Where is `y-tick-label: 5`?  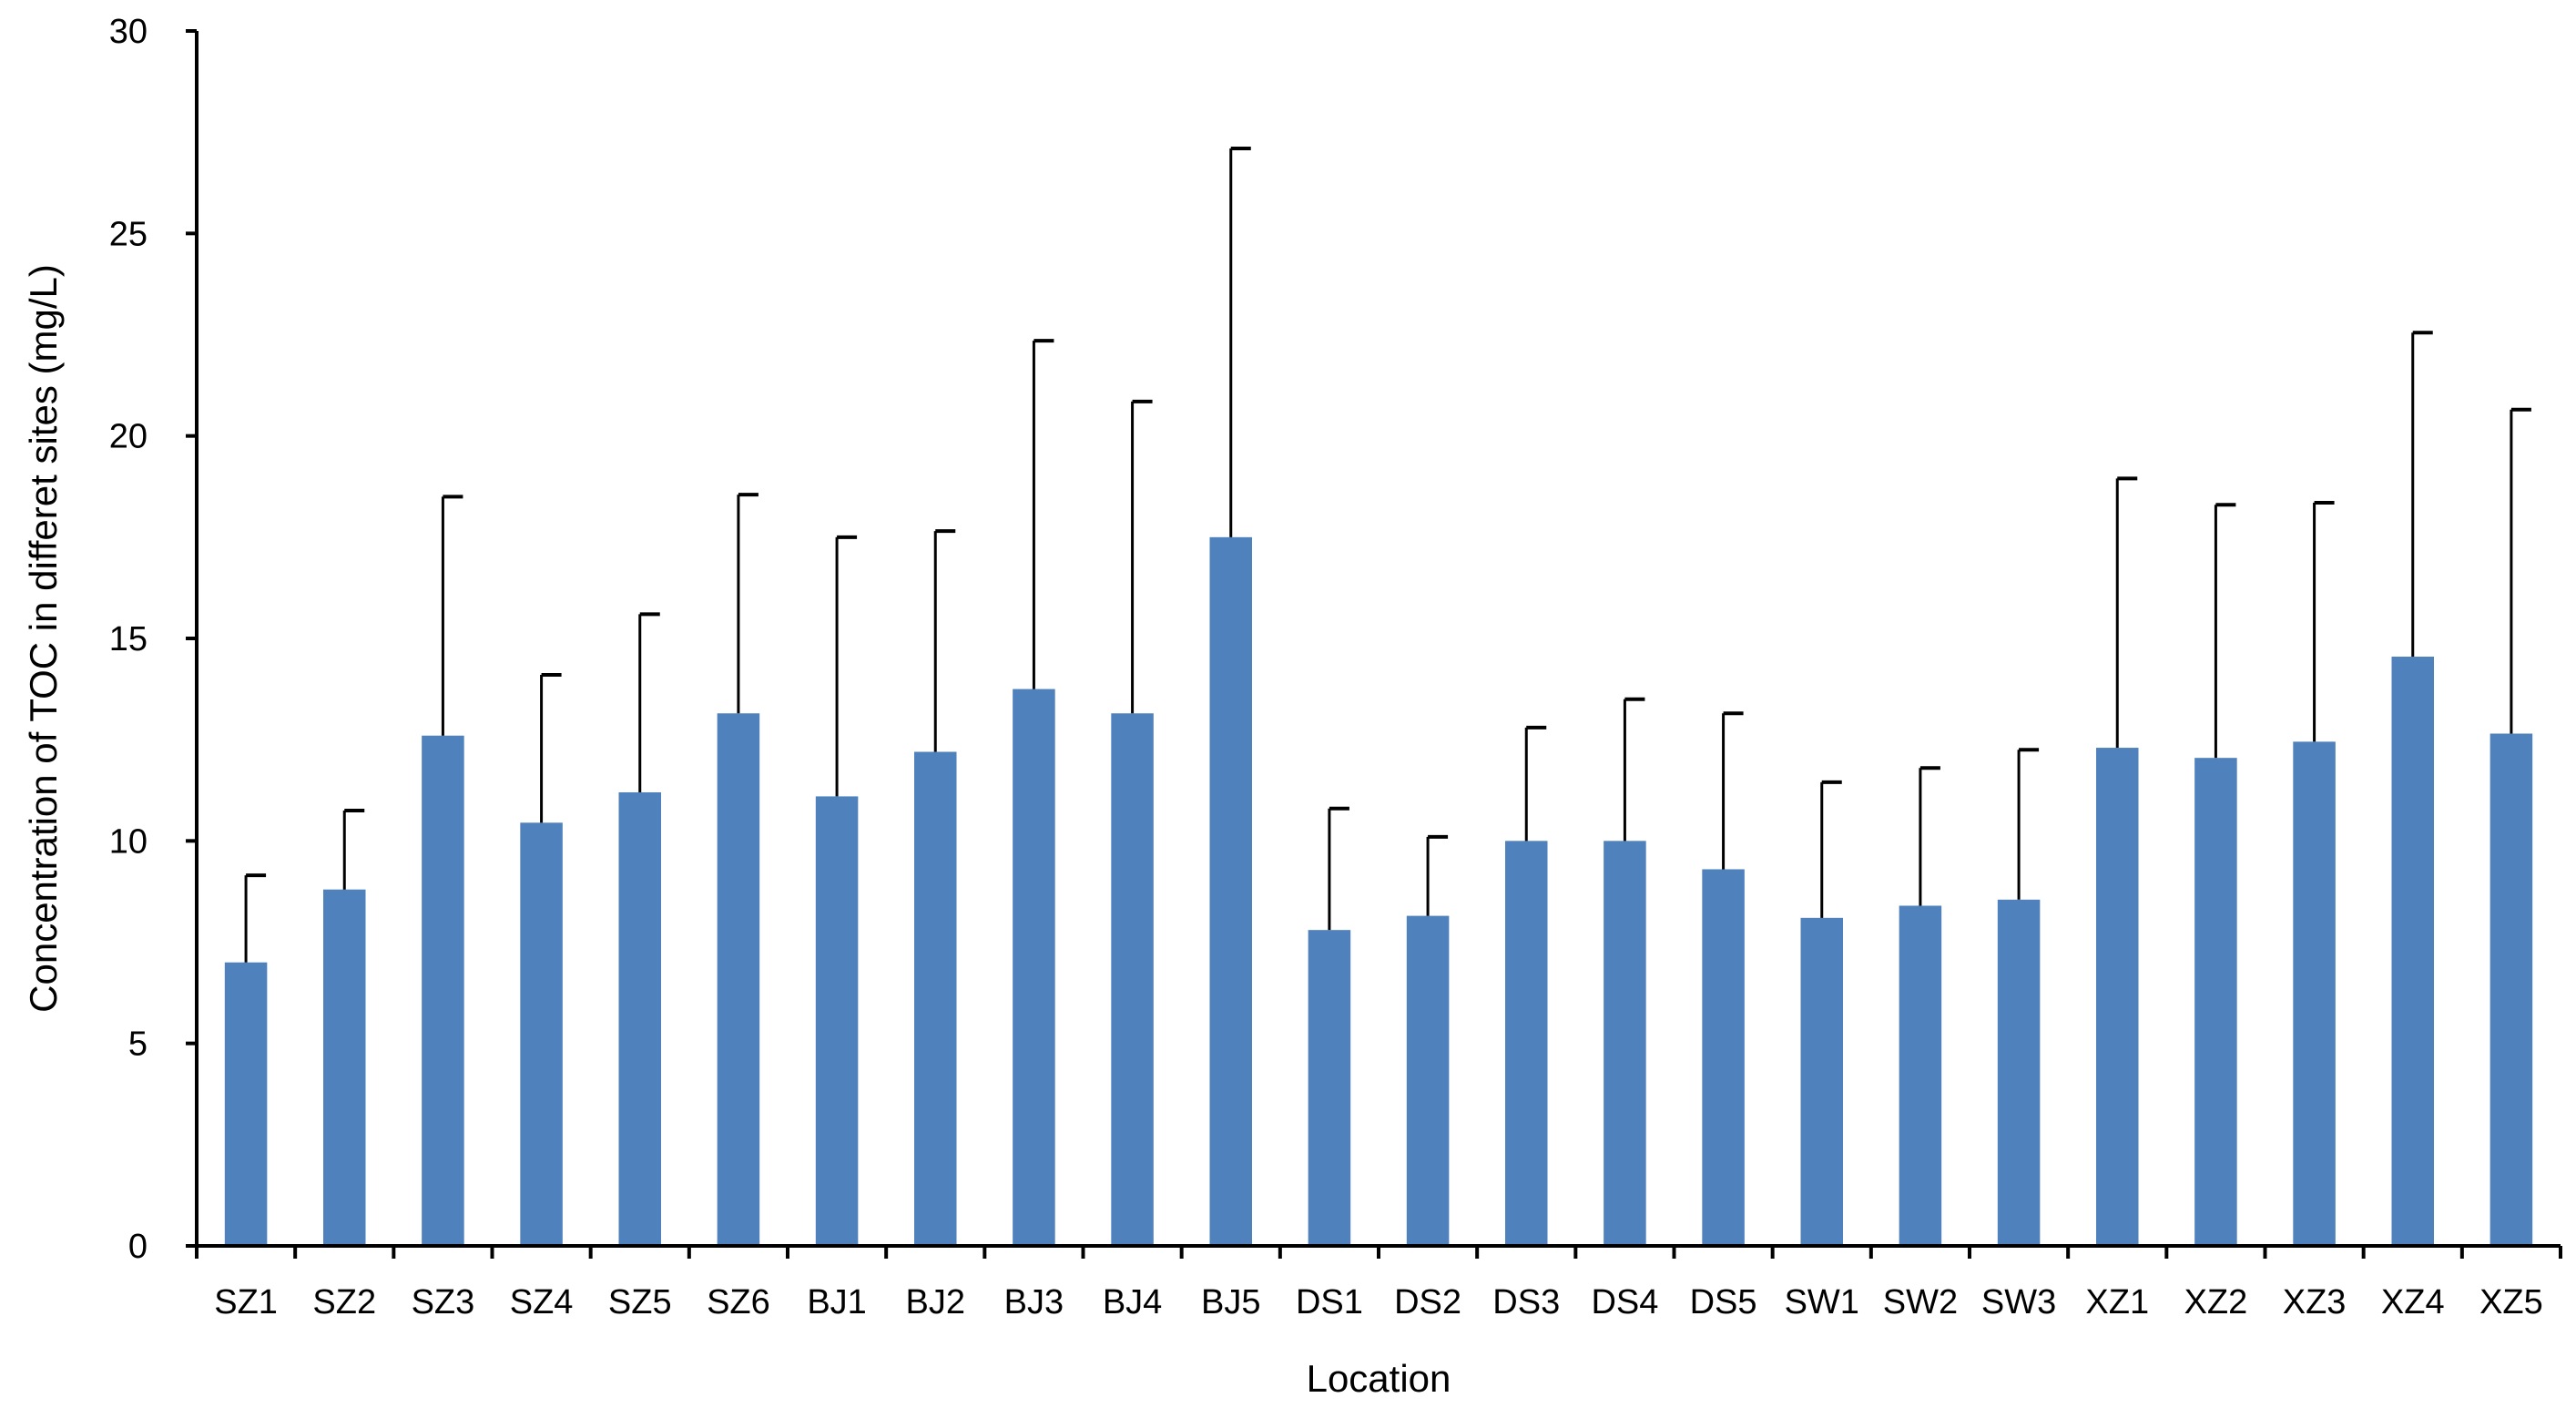 y-tick-label: 5 is located at coordinates (138, 1044).